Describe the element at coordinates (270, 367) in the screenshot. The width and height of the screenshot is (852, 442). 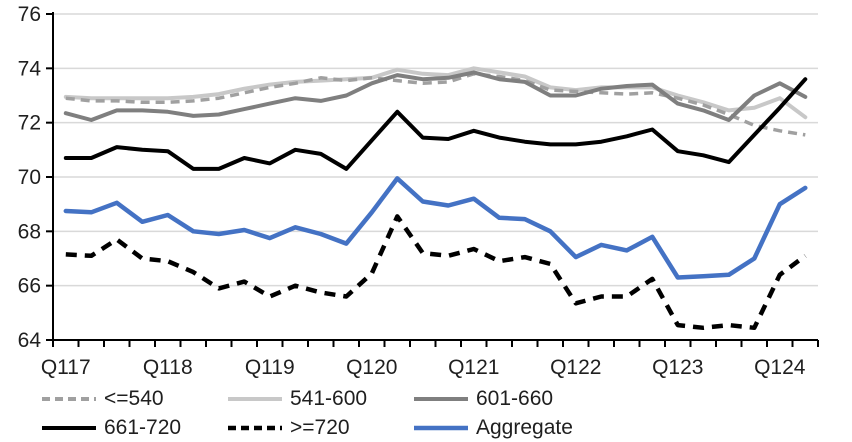
I see `x-axis-tick-label: Q119` at that location.